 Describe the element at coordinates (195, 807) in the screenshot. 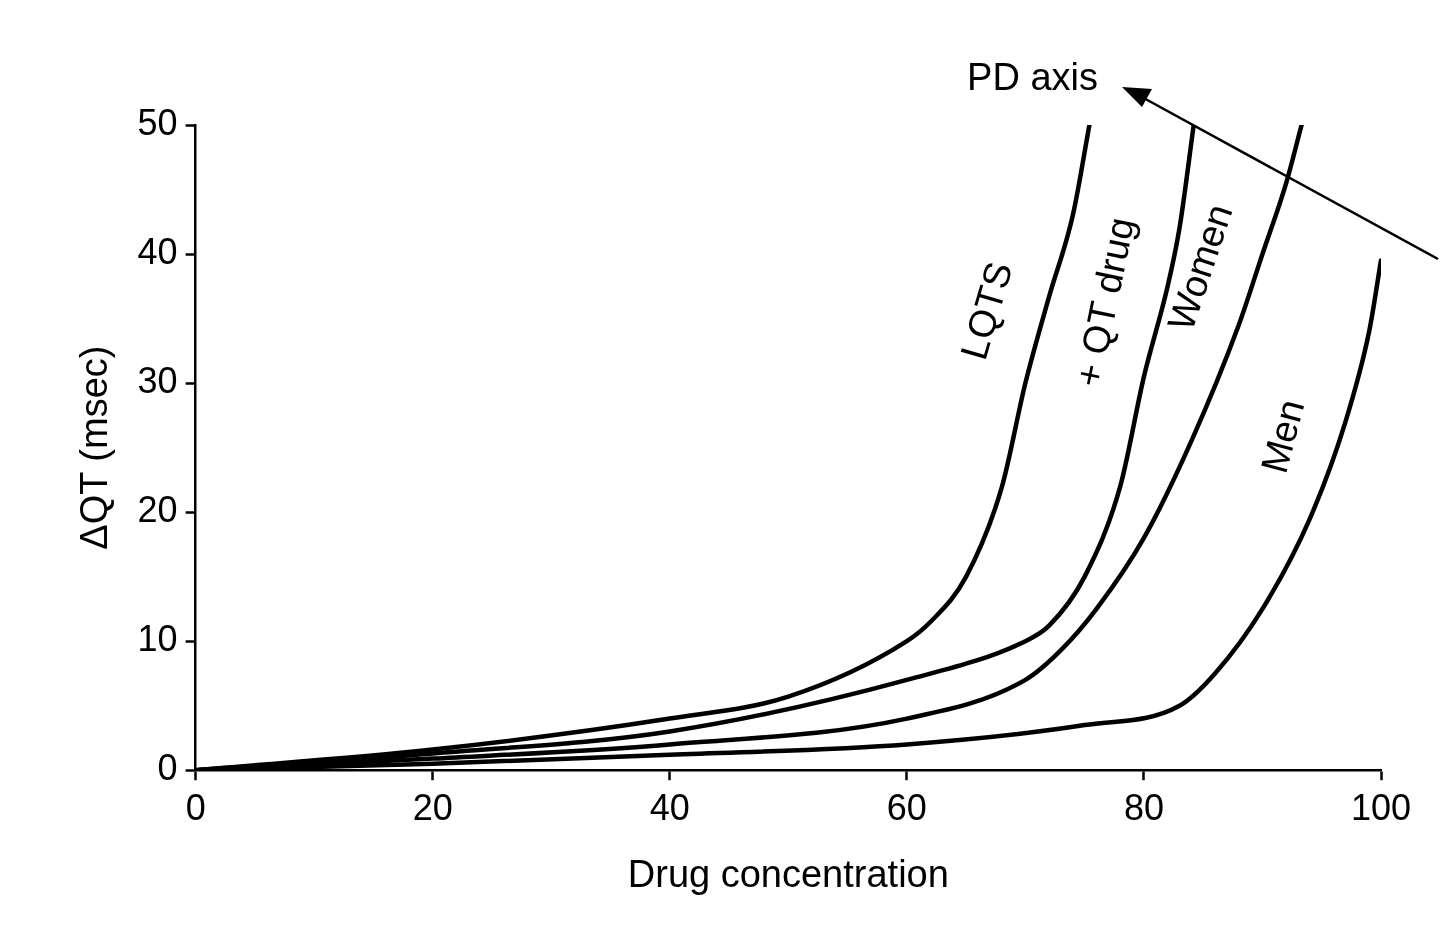

I see `x-tick-label: 0` at that location.